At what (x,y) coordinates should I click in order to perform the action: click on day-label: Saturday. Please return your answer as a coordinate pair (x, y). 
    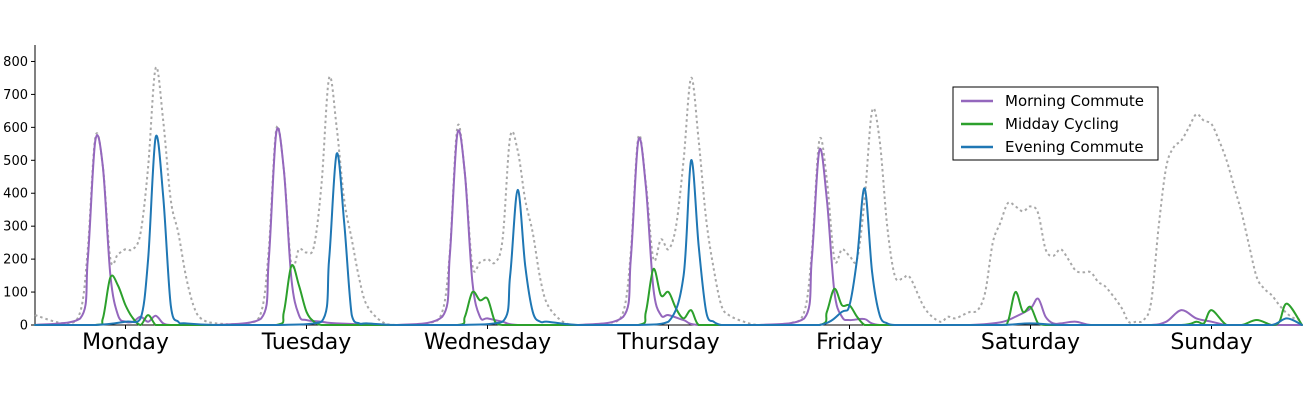
    Looking at the image, I should click on (1030, 342).